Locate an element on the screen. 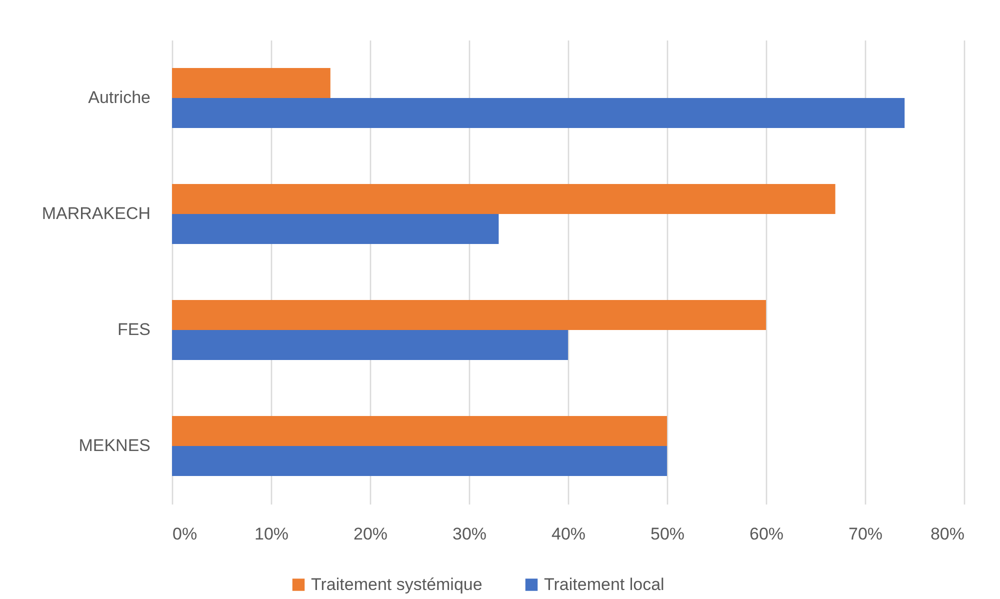 This screenshot has width=1000, height=599. y-tick-label: FES is located at coordinates (133, 329).